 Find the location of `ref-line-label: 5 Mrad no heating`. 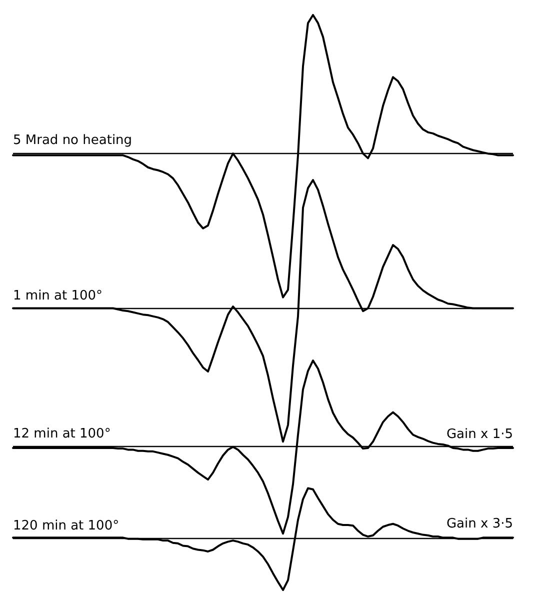

ref-line-label: 5 Mrad no heating is located at coordinates (72, 140).